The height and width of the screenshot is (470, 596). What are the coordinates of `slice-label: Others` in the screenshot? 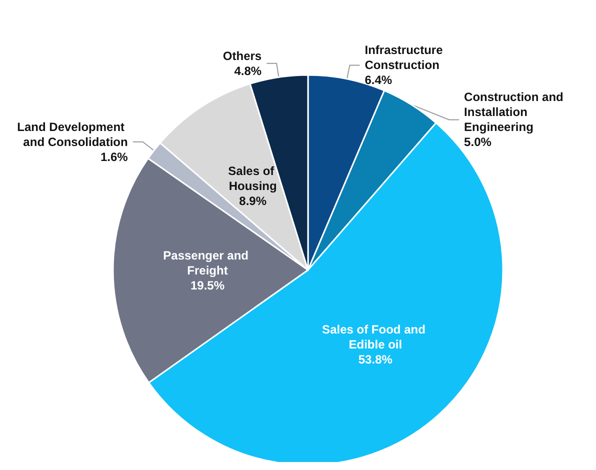 It's located at (242, 55).